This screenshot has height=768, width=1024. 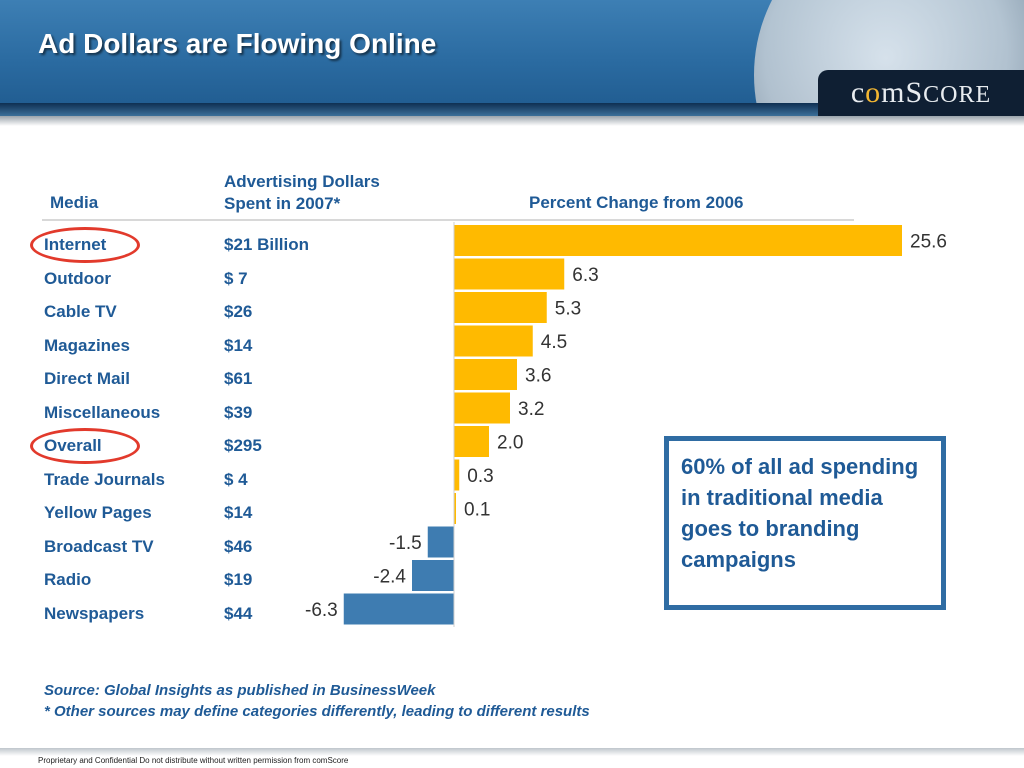 What do you see at coordinates (928, 242) in the screenshot?
I see `bar-value-label: 25.6` at bounding box center [928, 242].